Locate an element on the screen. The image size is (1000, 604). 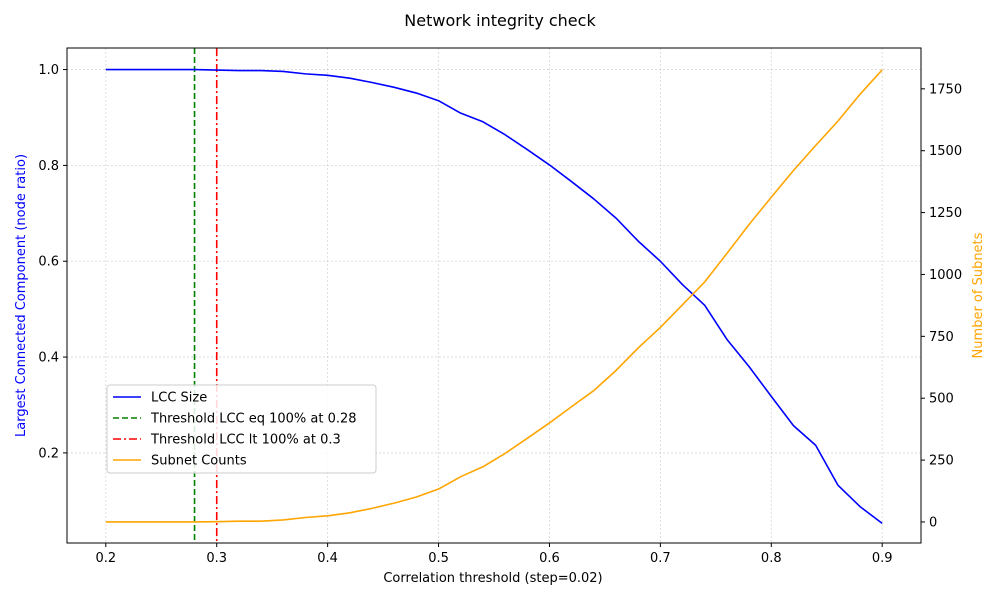
legend-item-subnet-counts: Subnet Counts is located at coordinates (180, 461).